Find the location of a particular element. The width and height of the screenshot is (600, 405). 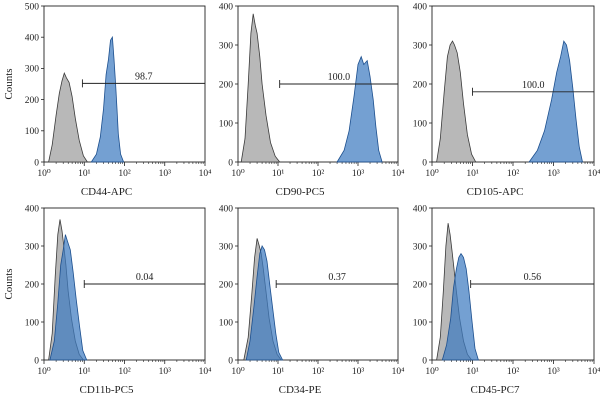

x-axis-title: CD34-PE is located at coordinates (300, 390).